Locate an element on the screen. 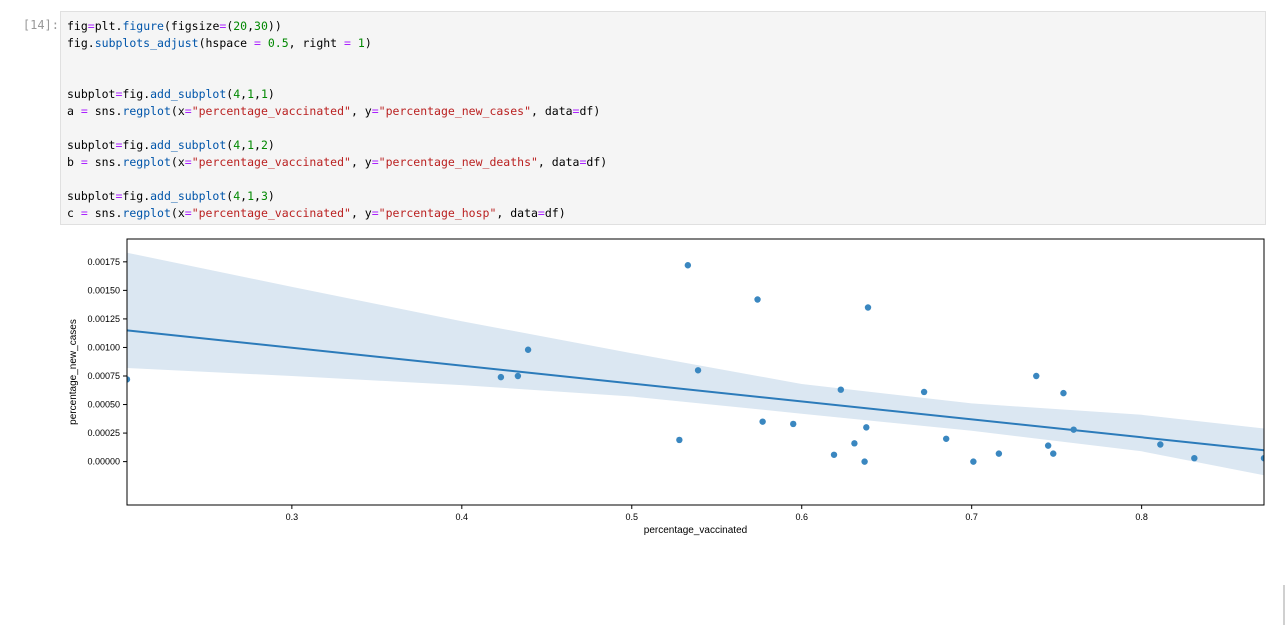  code-token: figure is located at coordinates (143, 26).